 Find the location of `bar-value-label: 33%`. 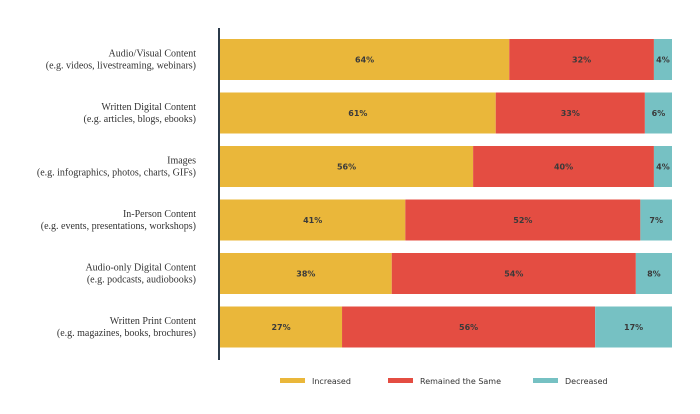

bar-value-label: 33% is located at coordinates (570, 113).